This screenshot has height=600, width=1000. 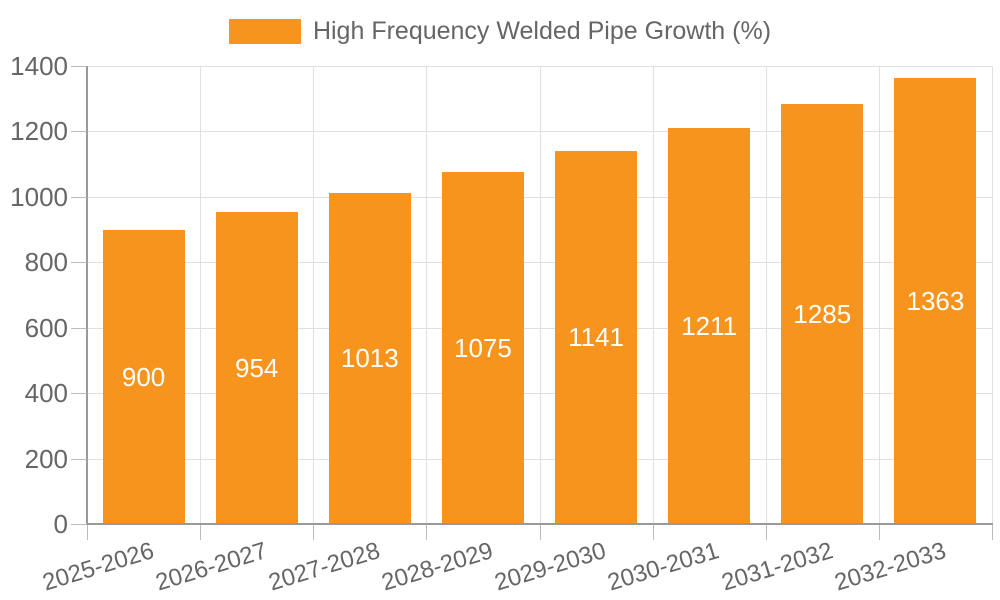 What do you see at coordinates (437, 567) in the screenshot?
I see `x-axis-tick-label: 2028-2029` at bounding box center [437, 567].